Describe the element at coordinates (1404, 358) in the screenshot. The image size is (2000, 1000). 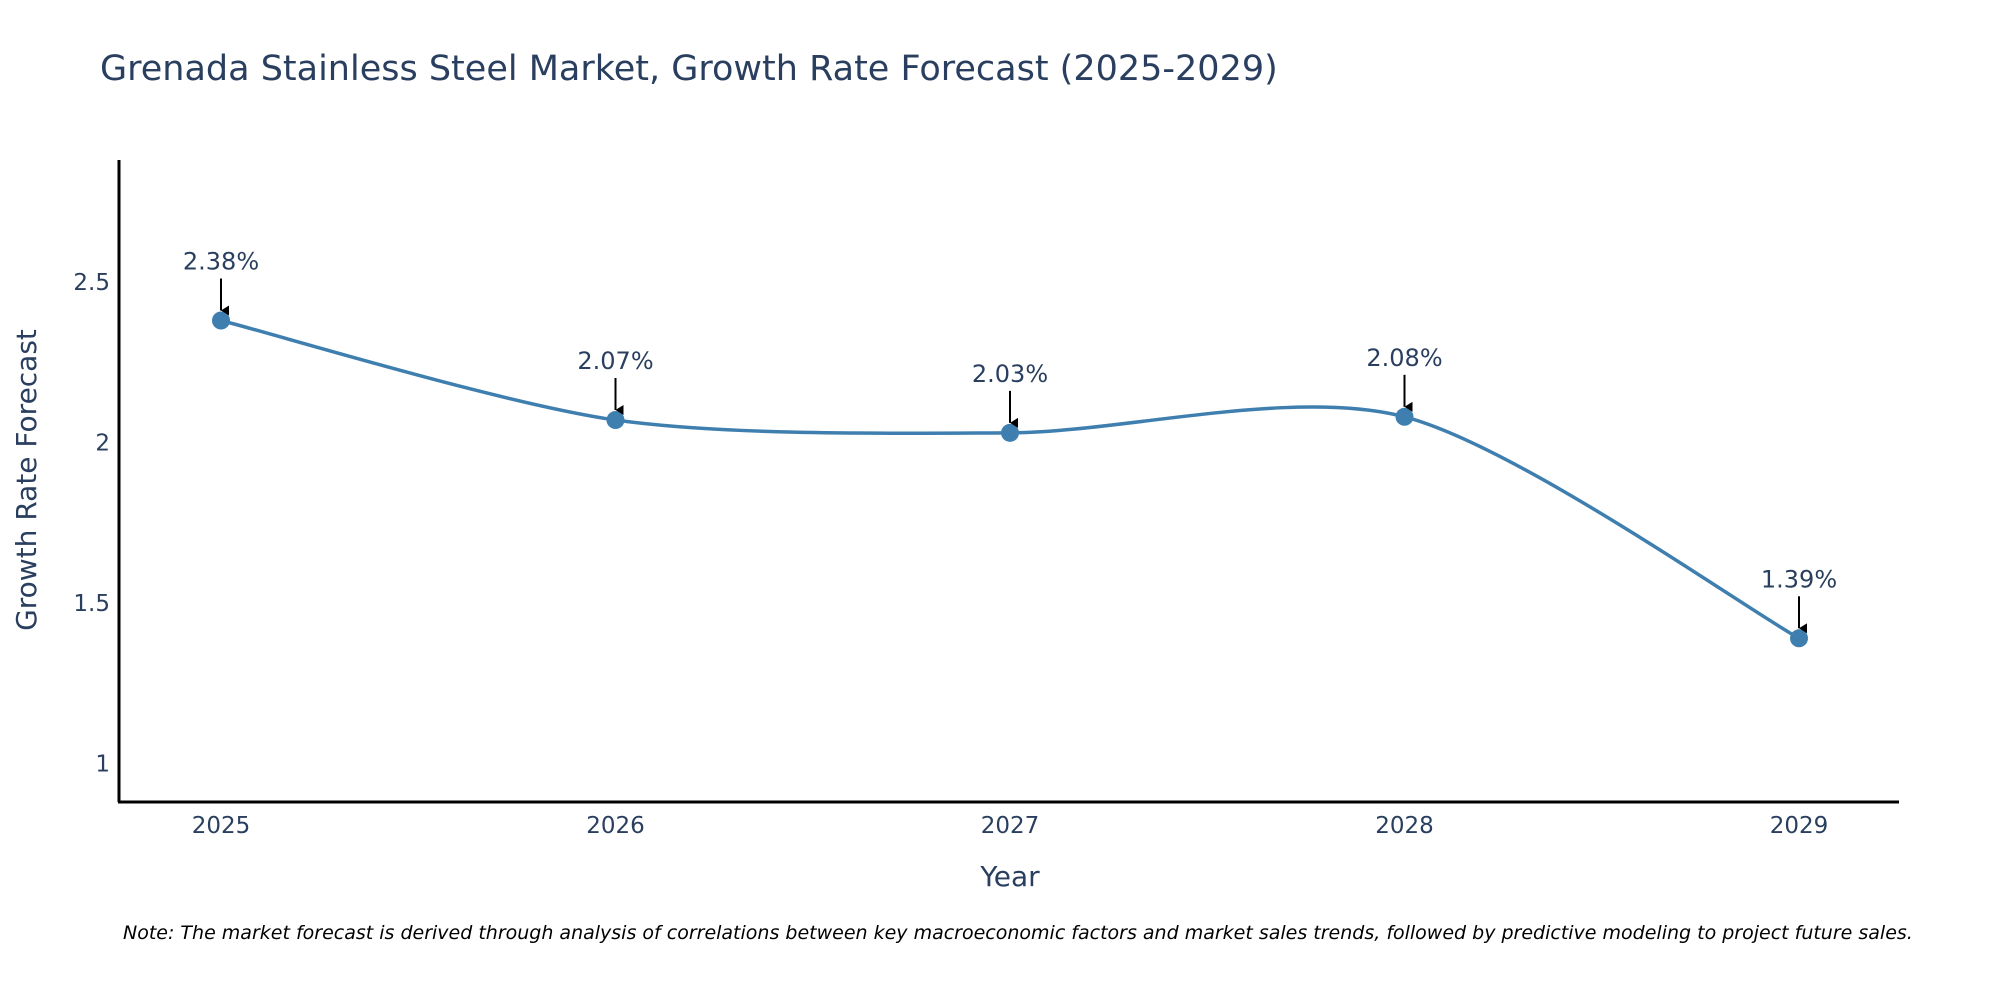
I see `data-label: 2.08%` at that location.